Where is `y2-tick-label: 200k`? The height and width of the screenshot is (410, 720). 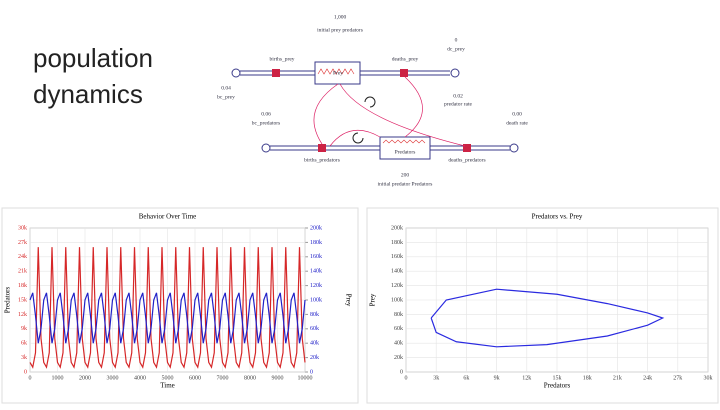
y2-tick-label: 200k is located at coordinates (316, 228).